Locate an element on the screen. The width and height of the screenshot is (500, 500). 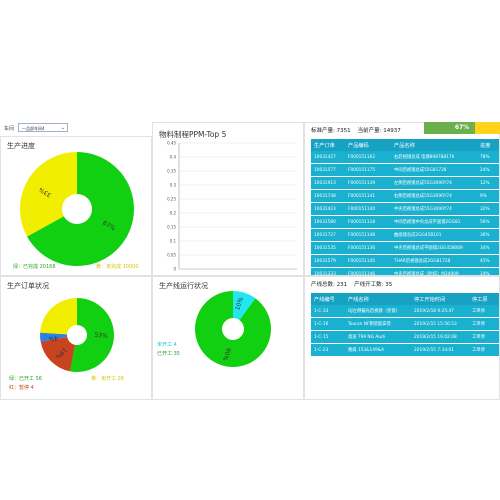
table-cell: F000151162 is located at coordinates (368, 157).